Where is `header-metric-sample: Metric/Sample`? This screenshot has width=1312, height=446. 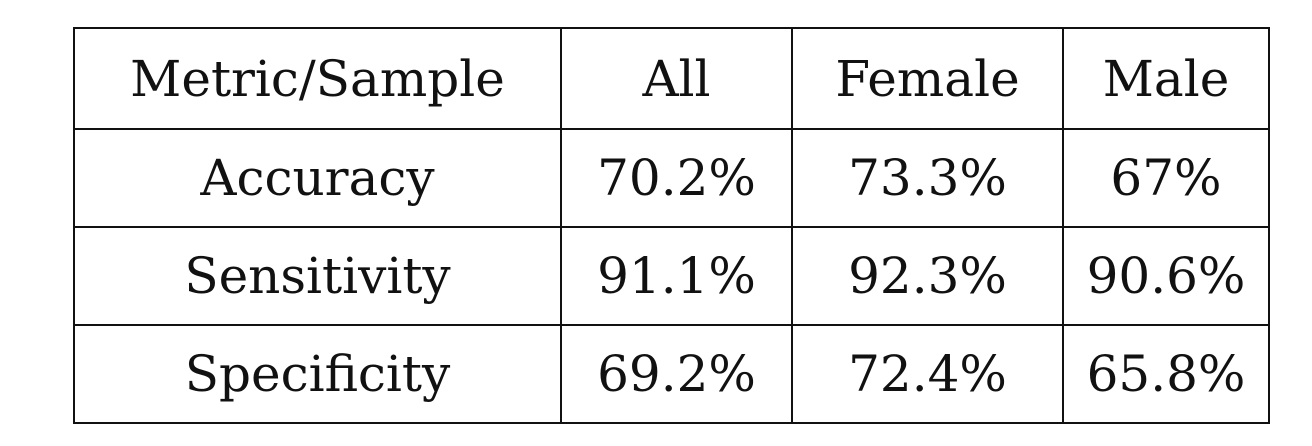
header-metric-sample: Metric/Sample is located at coordinates (317, 78).